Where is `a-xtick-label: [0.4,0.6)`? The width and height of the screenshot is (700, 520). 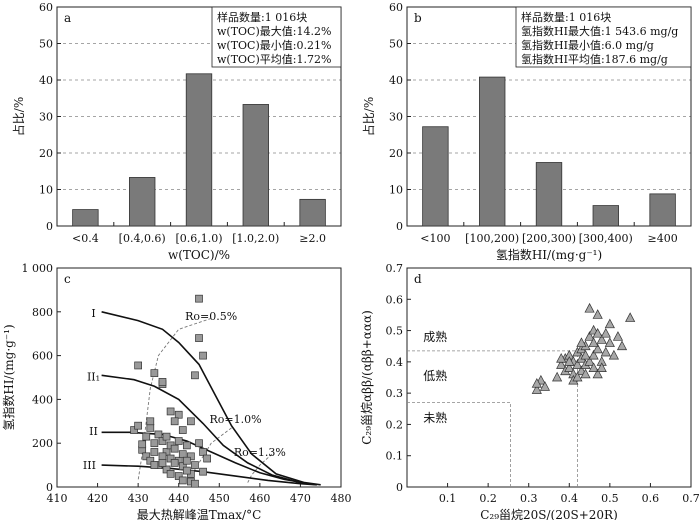
a-xtick-label: [0.4,0.6) is located at coordinates (142, 238).